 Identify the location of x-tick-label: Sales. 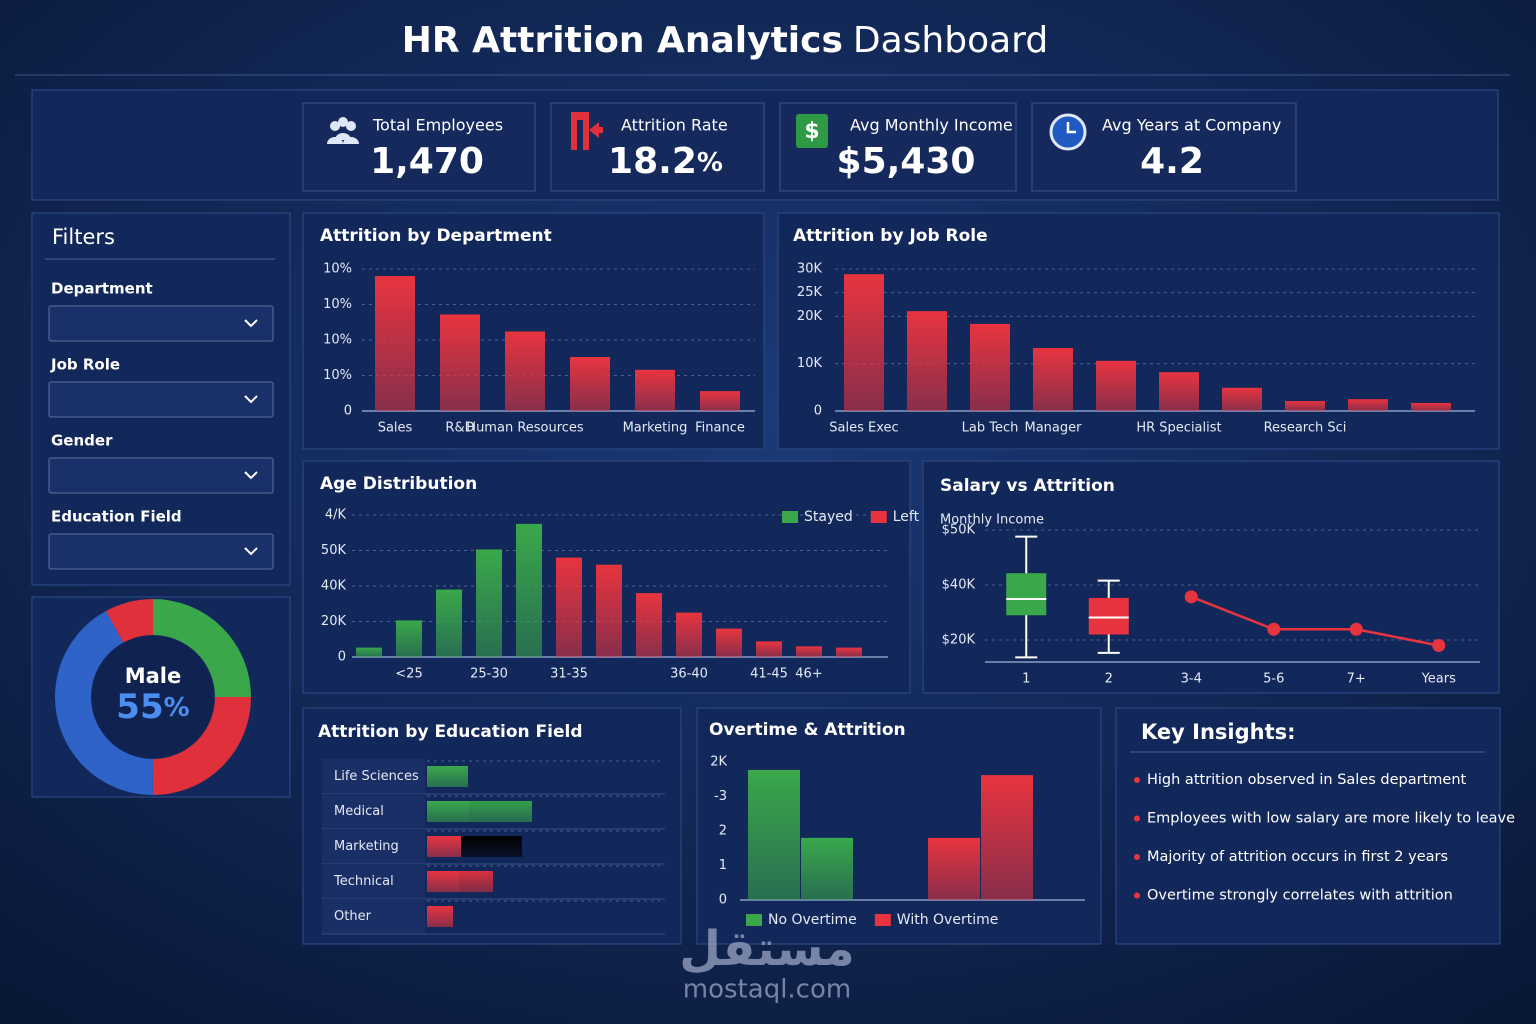
(395, 428).